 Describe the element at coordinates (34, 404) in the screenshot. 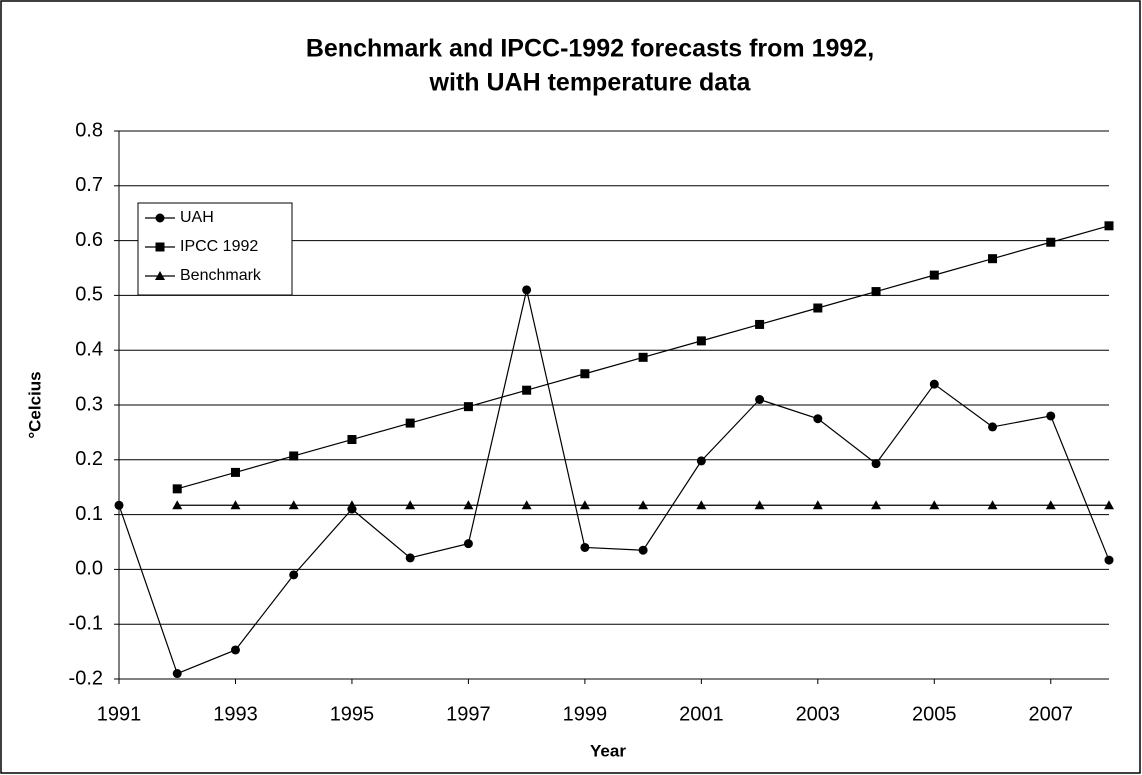

I see `y-axis-label: °Celcius` at that location.